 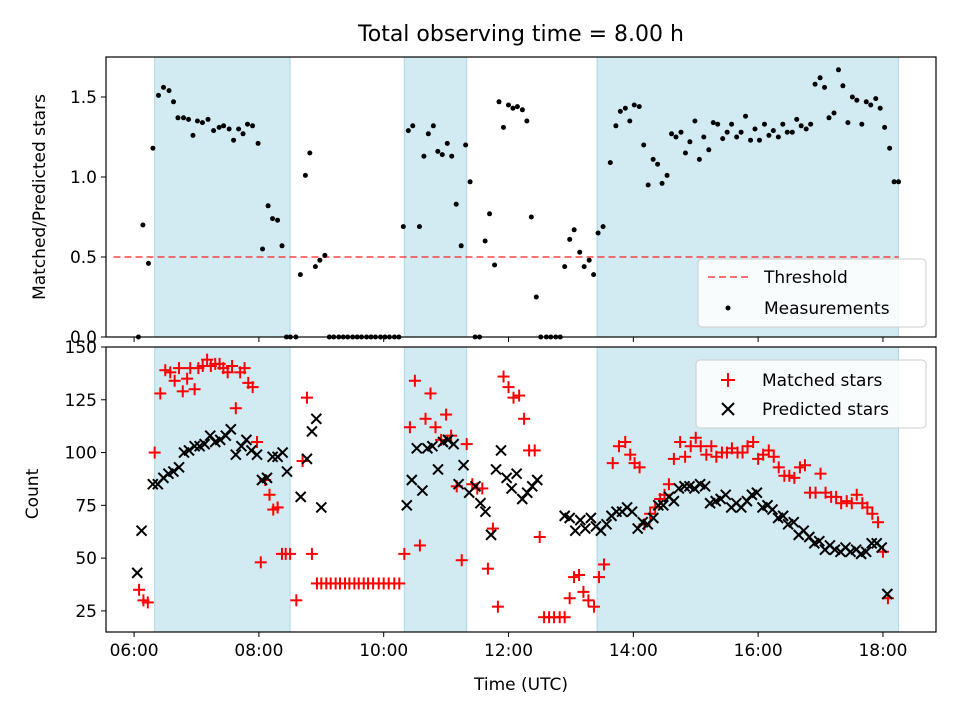 What do you see at coordinates (86, 559) in the screenshot?
I see `bottom-y-tick-label: 50` at bounding box center [86, 559].